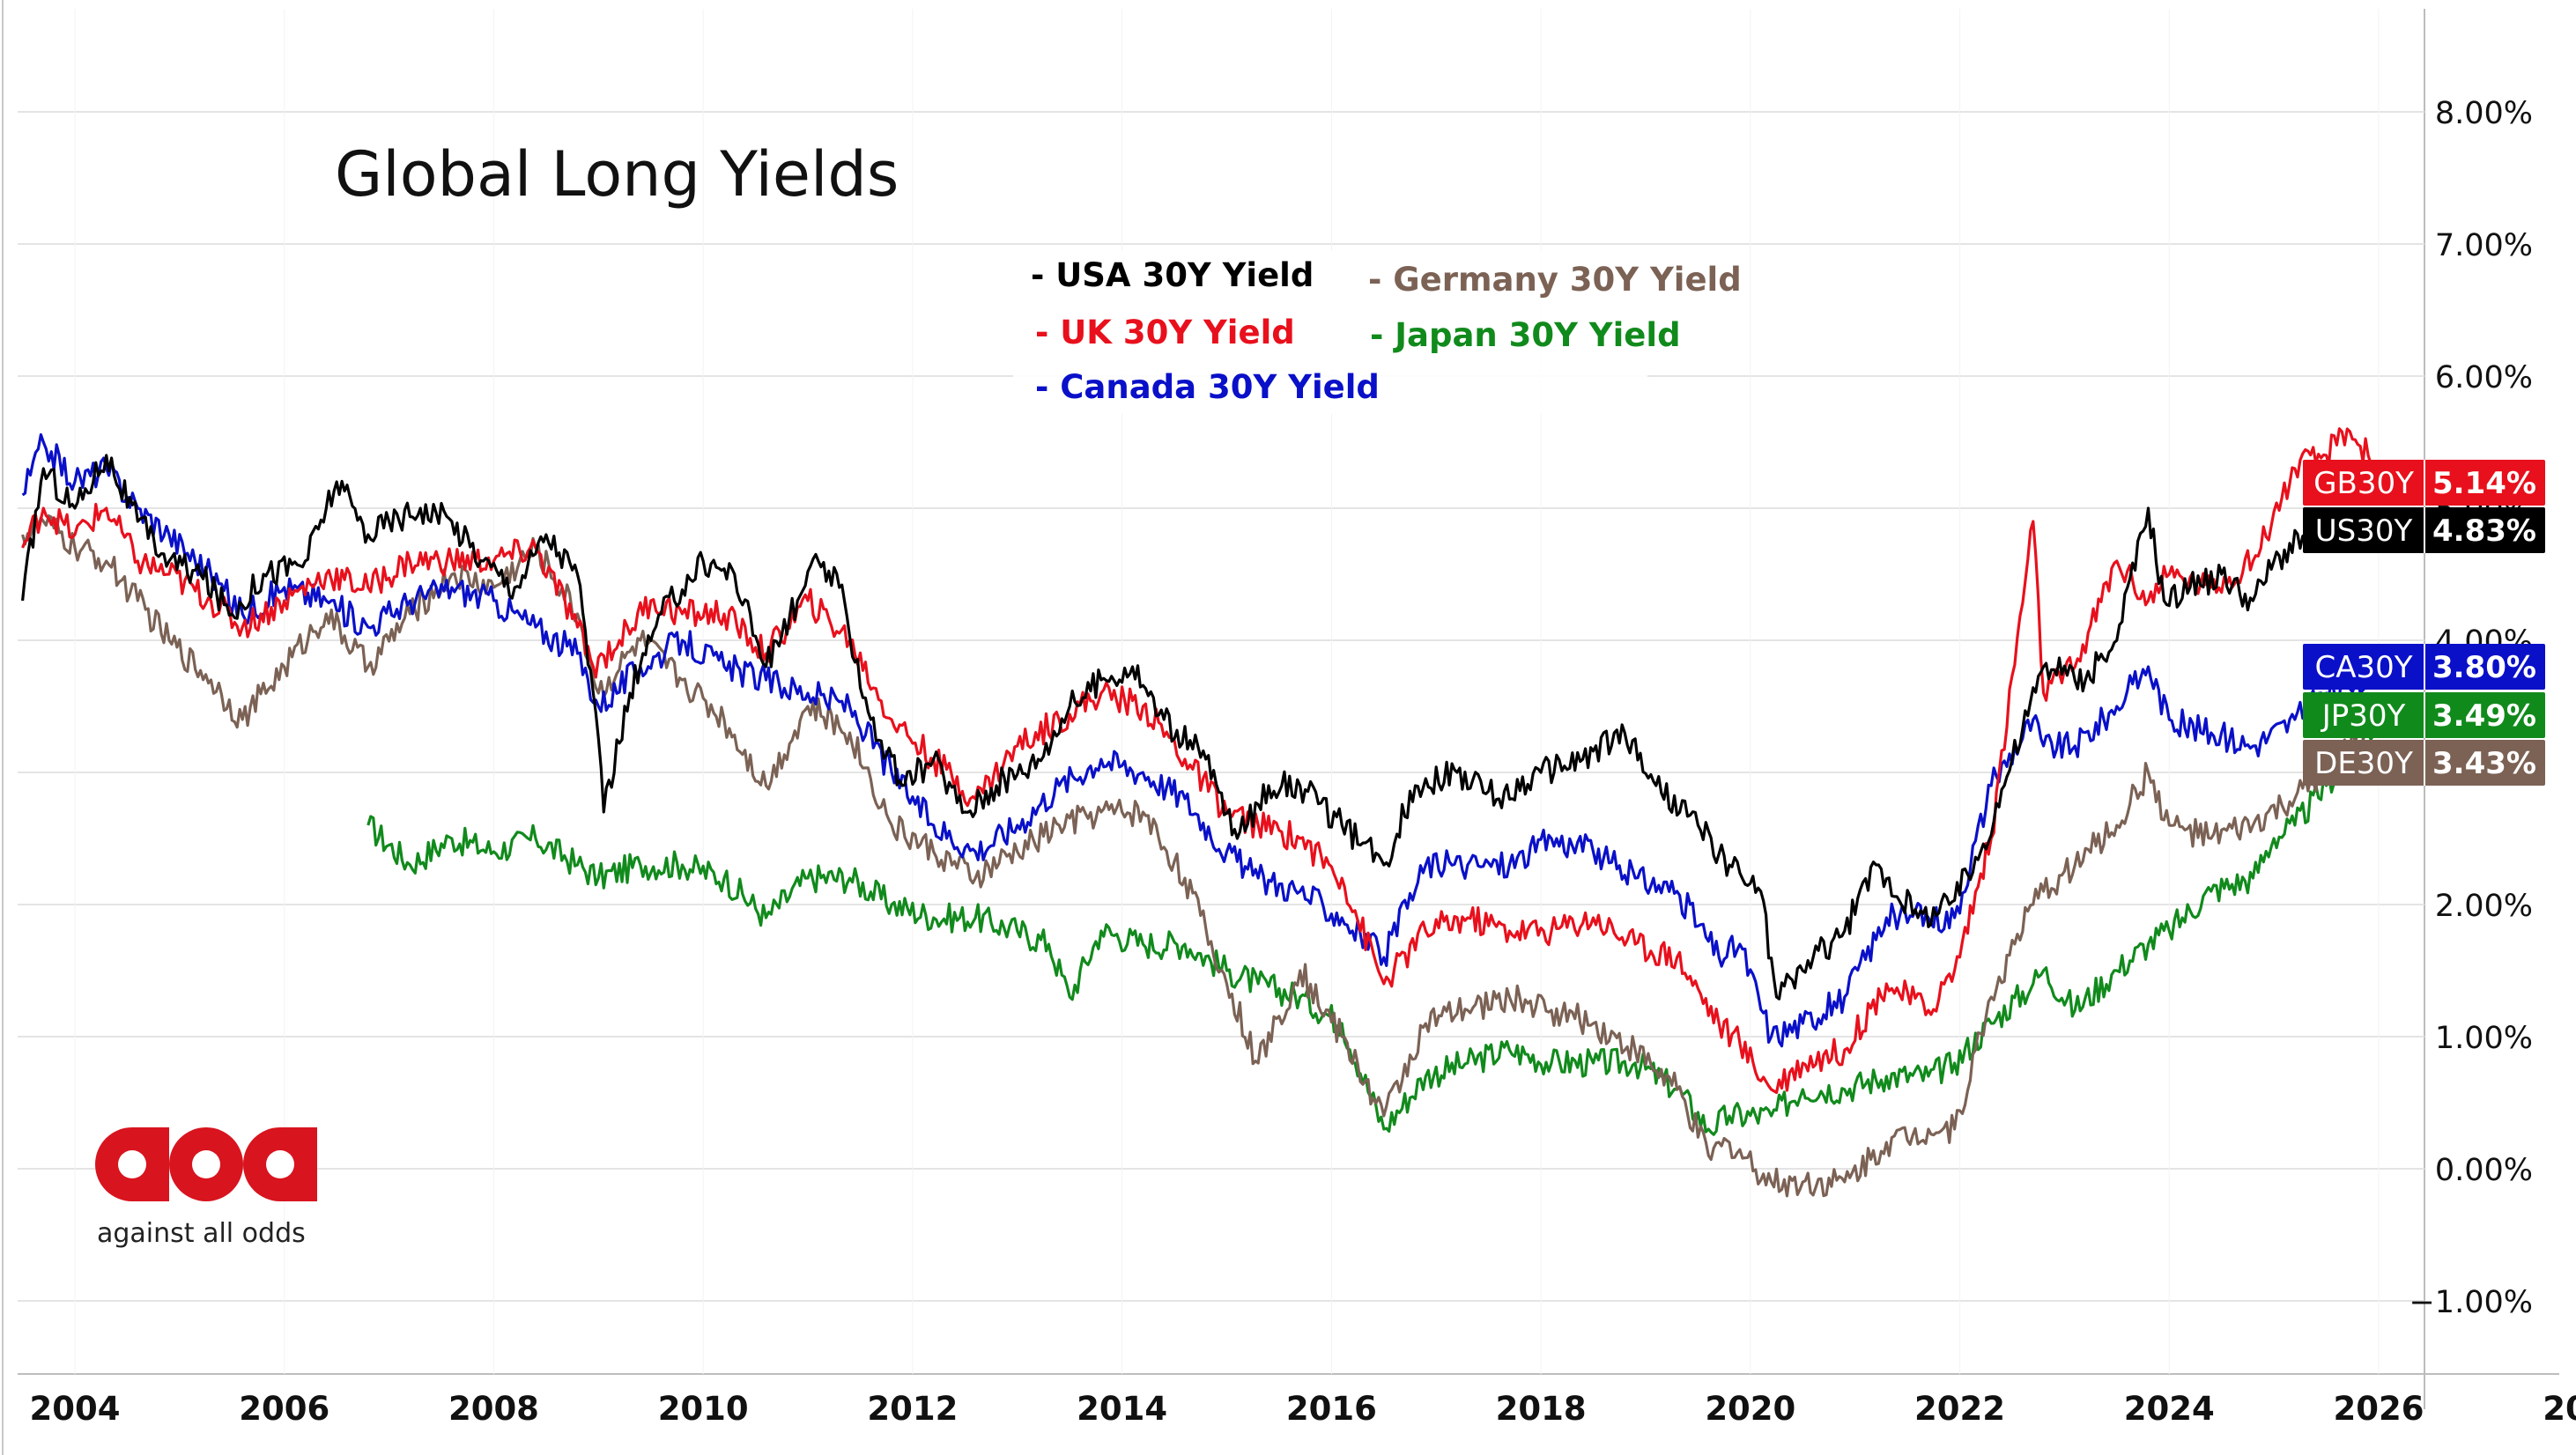  Describe the element at coordinates (2424, 763) in the screenshot. I see `tag-germany: DE30Y 3.43%` at that location.